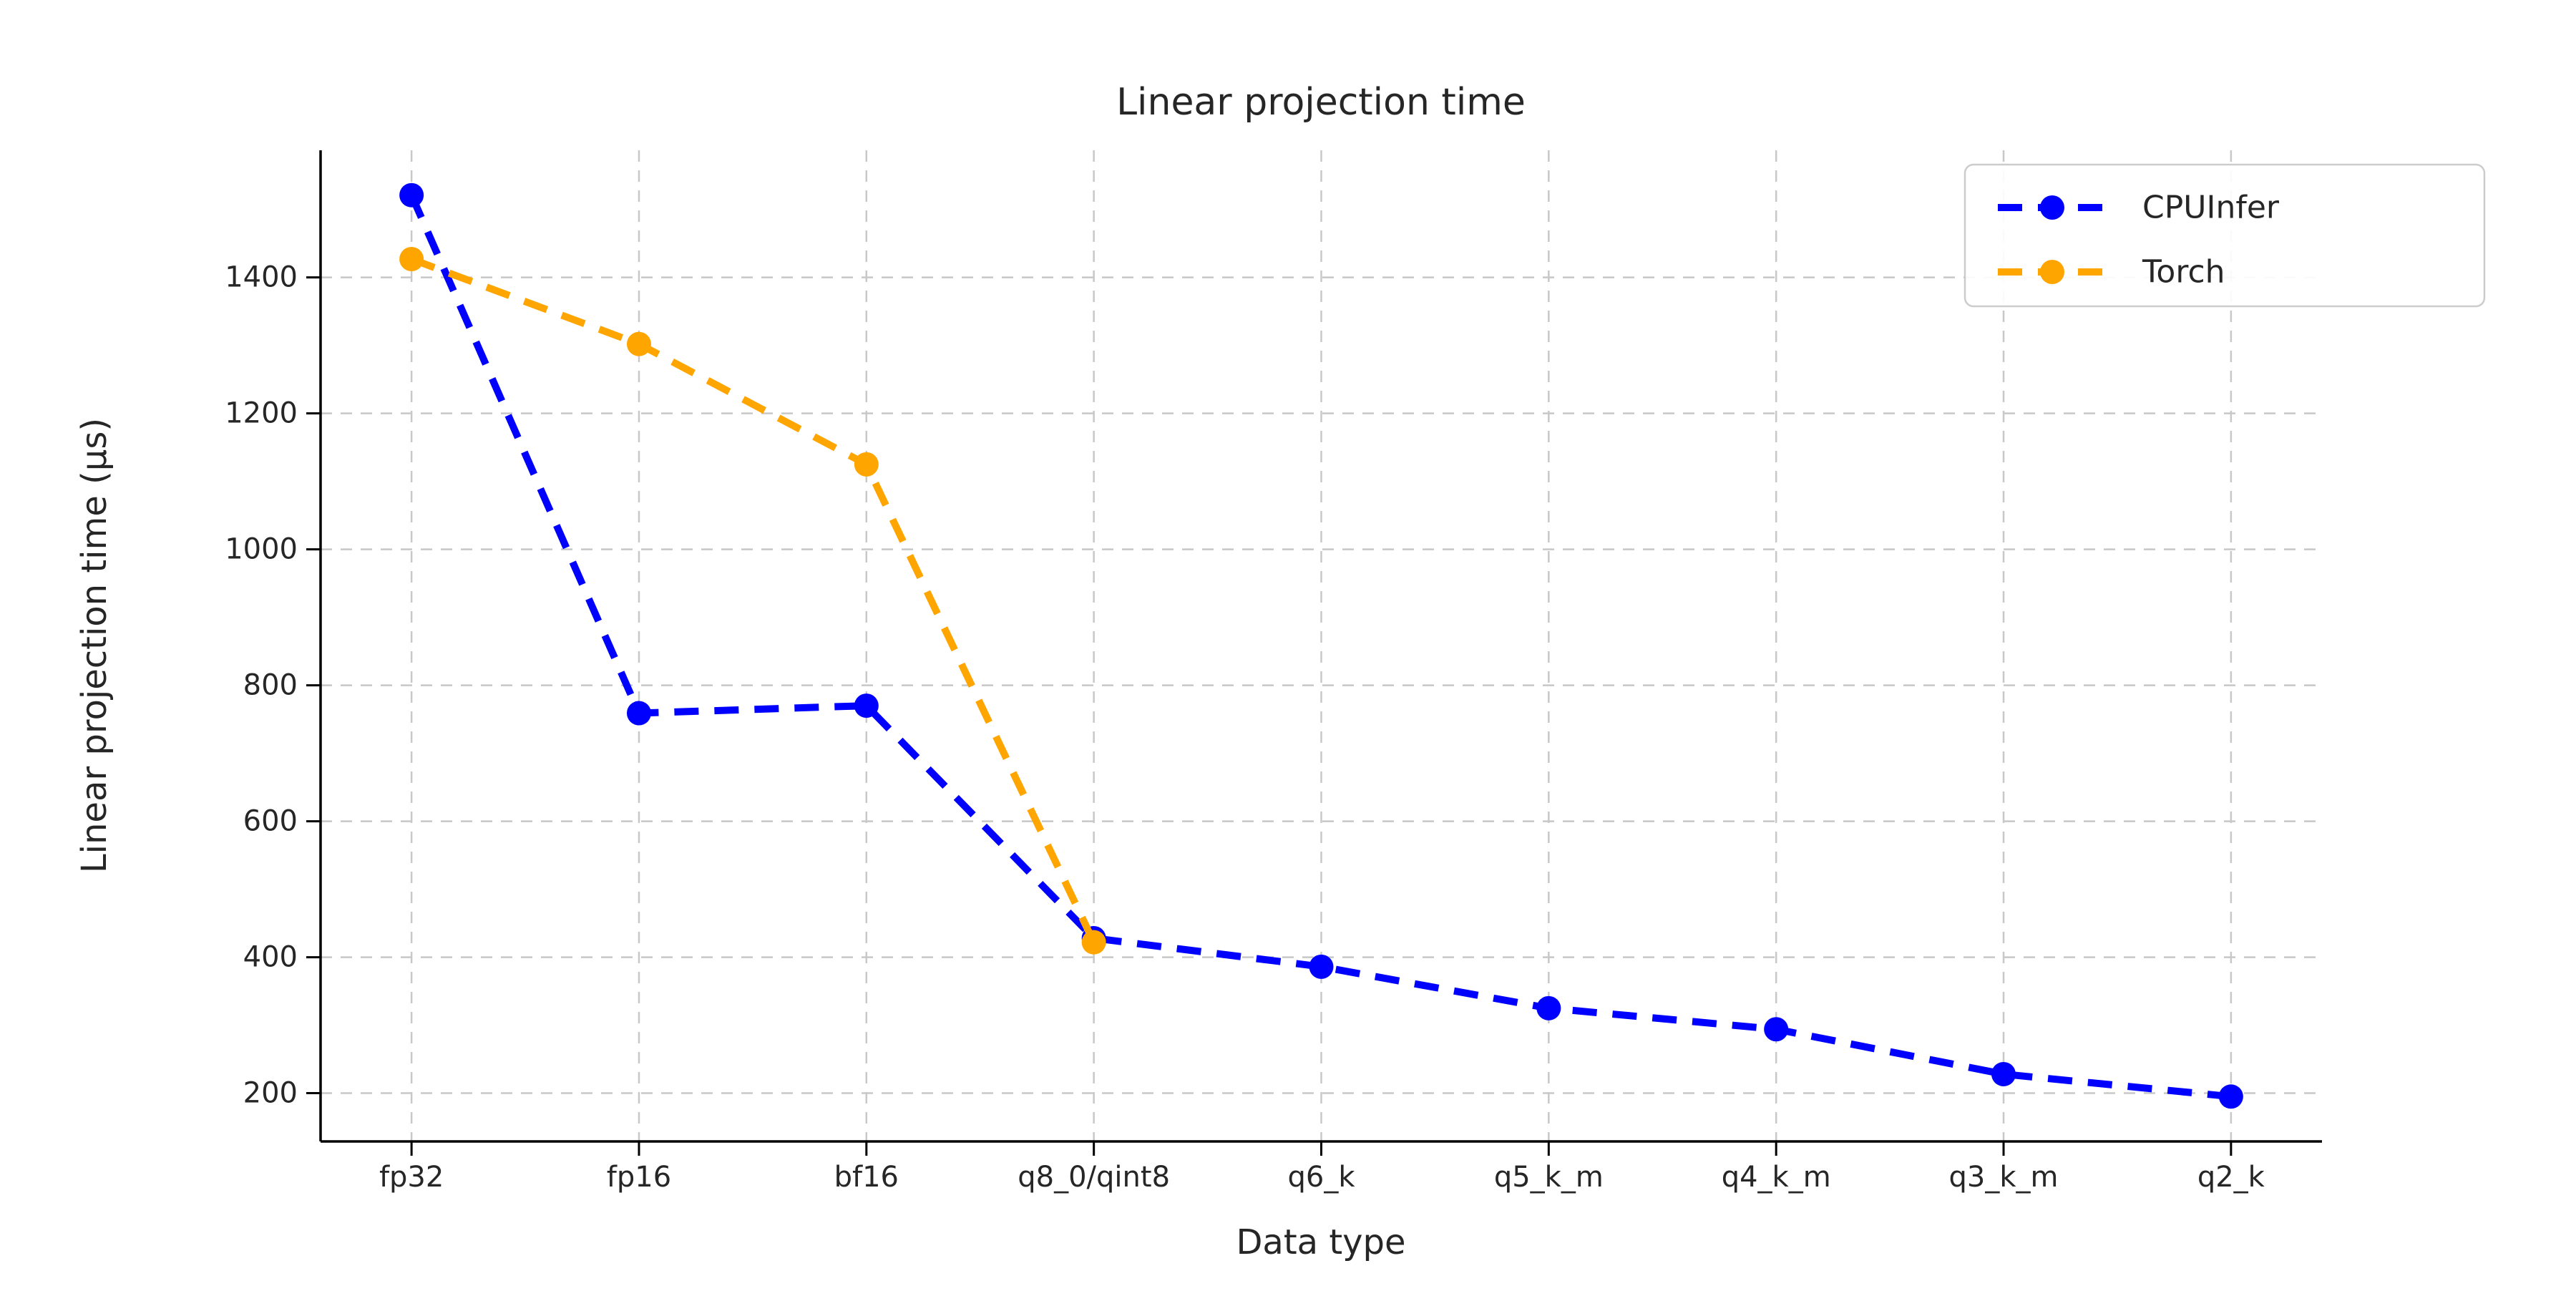  Describe the element at coordinates (1094, 1177) in the screenshot. I see `x-tick-label: q8_0/qint8` at that location.